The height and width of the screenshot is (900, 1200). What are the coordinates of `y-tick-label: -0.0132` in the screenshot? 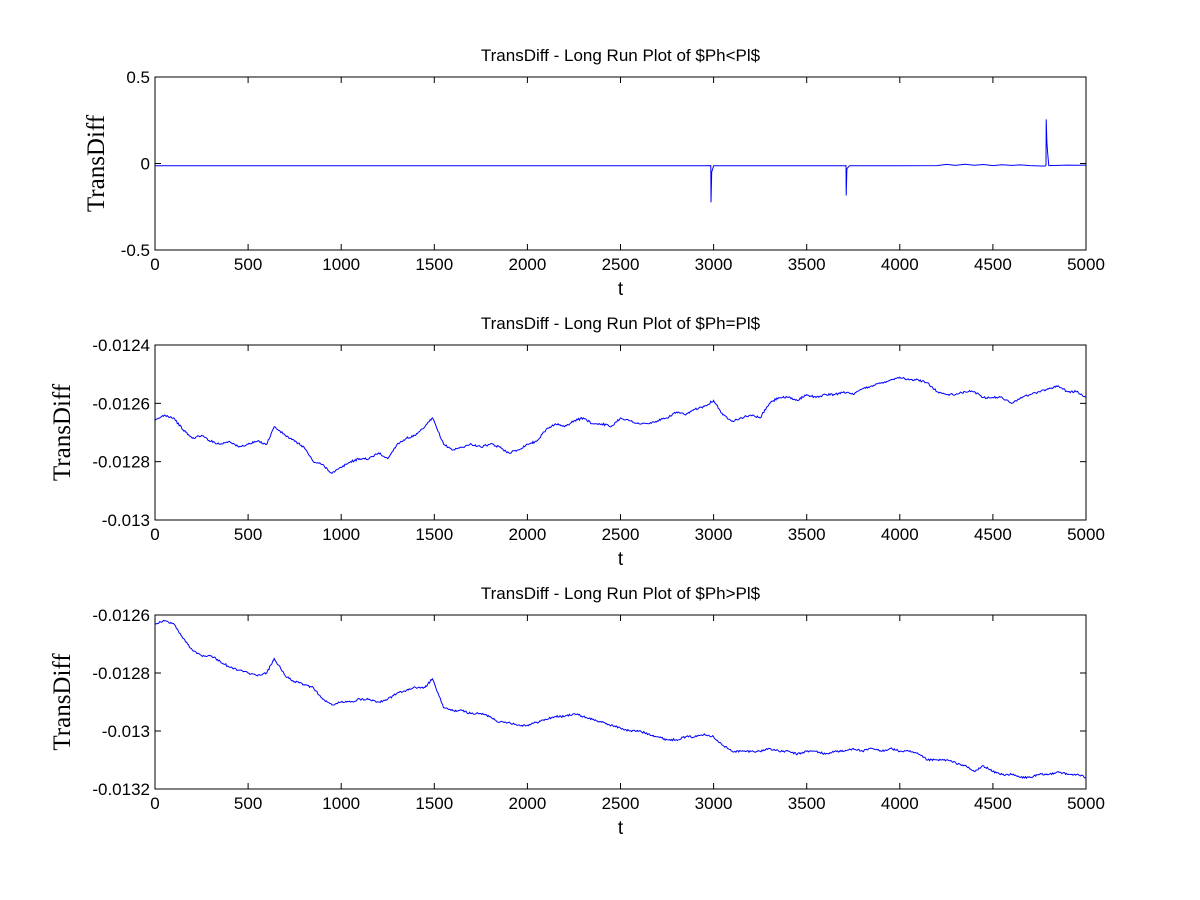 It's located at (121, 789).